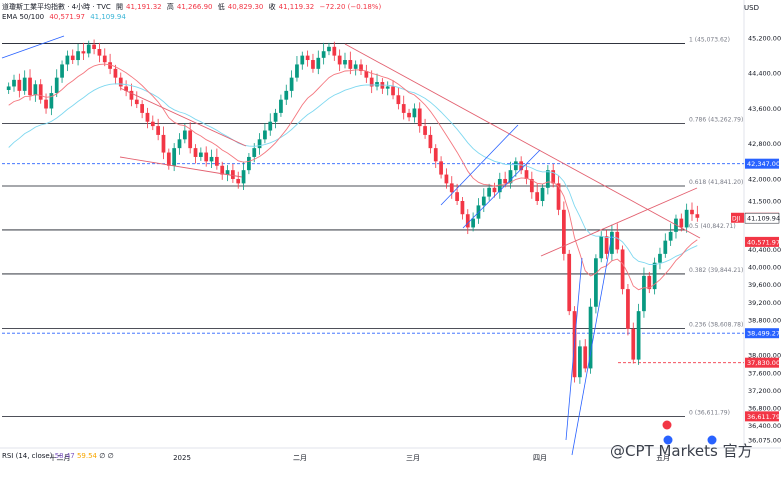 This screenshot has height=487, width=781. Describe the element at coordinates (144, 7) in the screenshot. I see `open-value: 41,191.32` at that location.